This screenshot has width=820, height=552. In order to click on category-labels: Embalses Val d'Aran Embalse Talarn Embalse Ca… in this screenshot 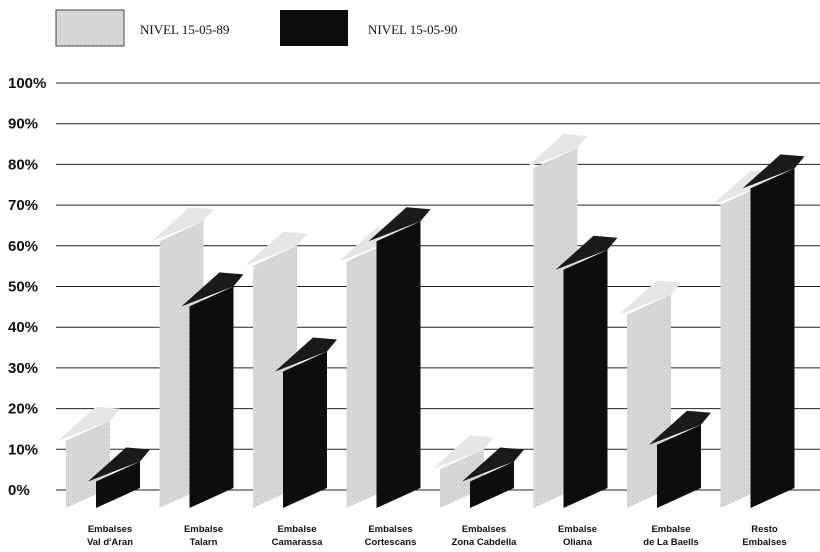, I will do `click(437, 536)`.